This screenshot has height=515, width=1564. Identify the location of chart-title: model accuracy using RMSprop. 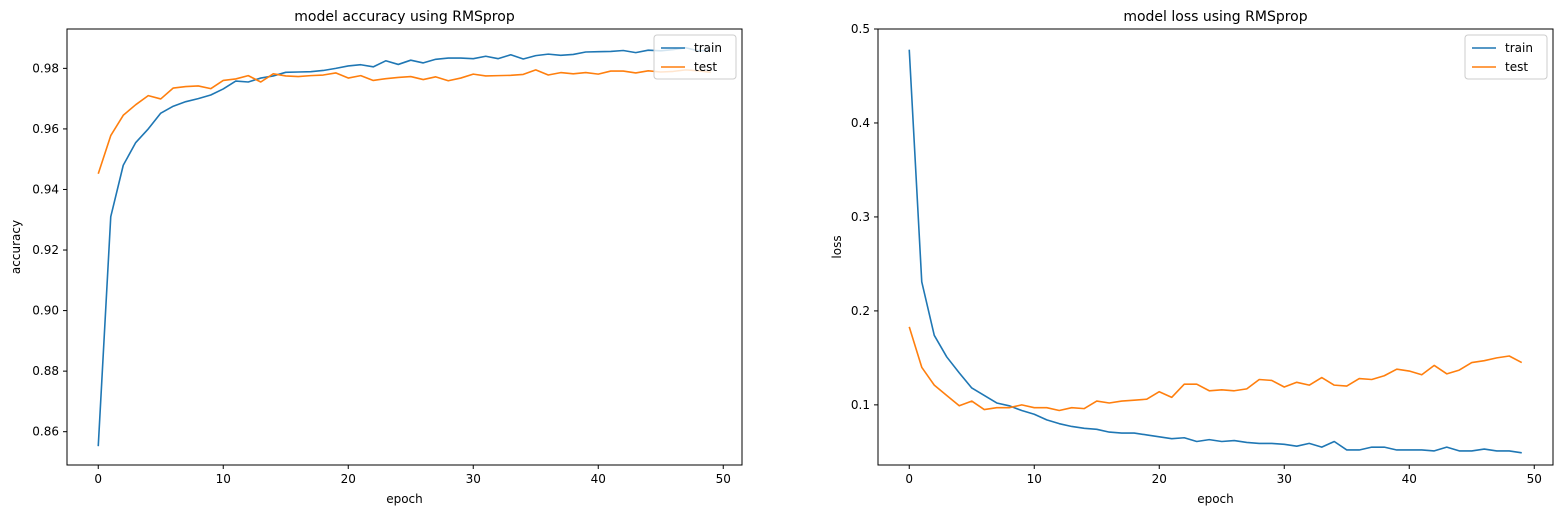
(404, 17).